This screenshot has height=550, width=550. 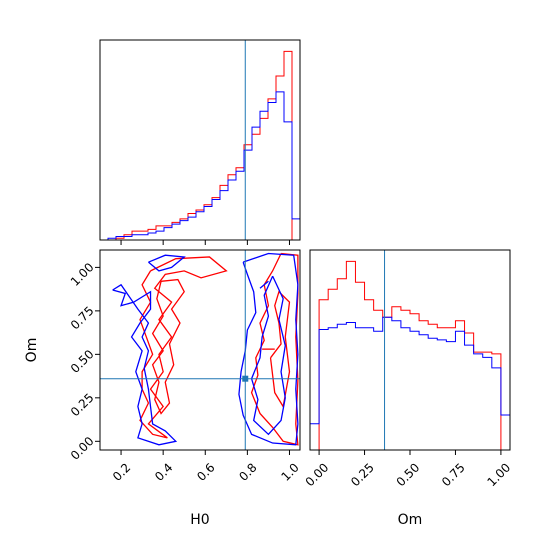 What do you see at coordinates (82, 318) in the screenshot?
I see `y-tick-label: 0.75` at bounding box center [82, 318].